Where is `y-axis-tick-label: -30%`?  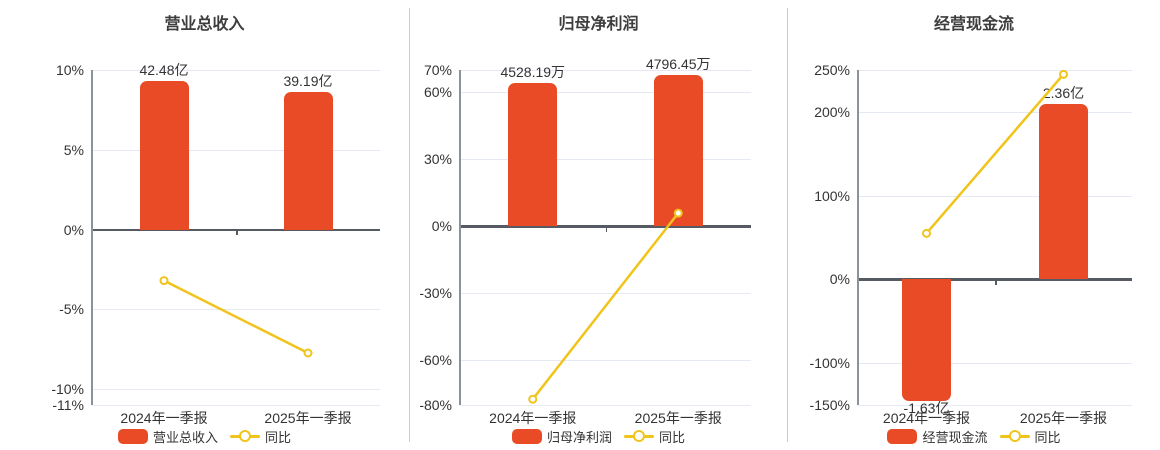 y-axis-tick-label: -30% is located at coordinates (435, 293).